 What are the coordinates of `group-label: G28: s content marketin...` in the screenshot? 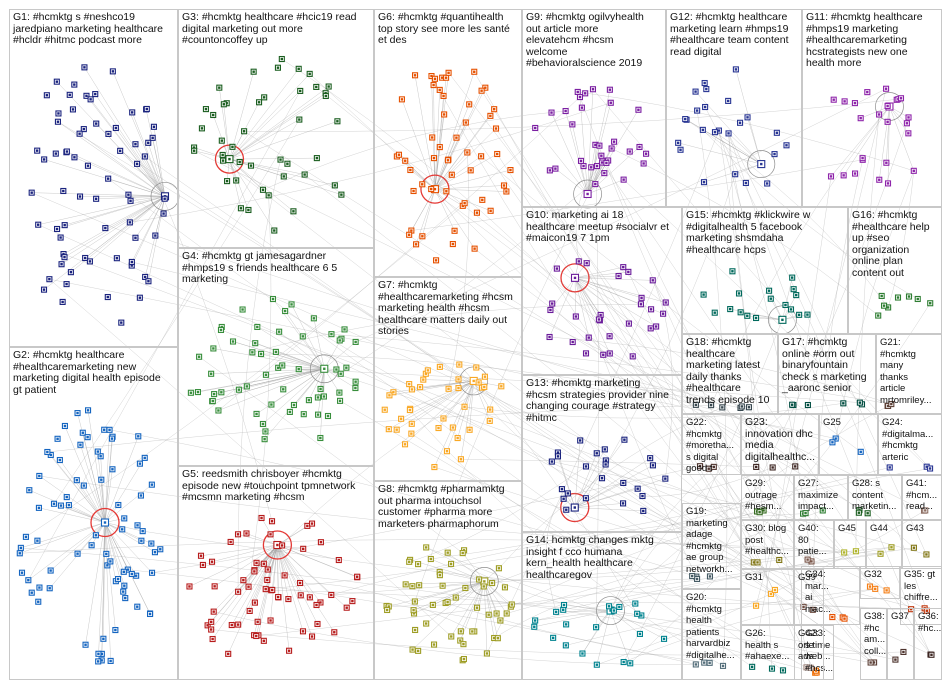 It's located at (874, 495).